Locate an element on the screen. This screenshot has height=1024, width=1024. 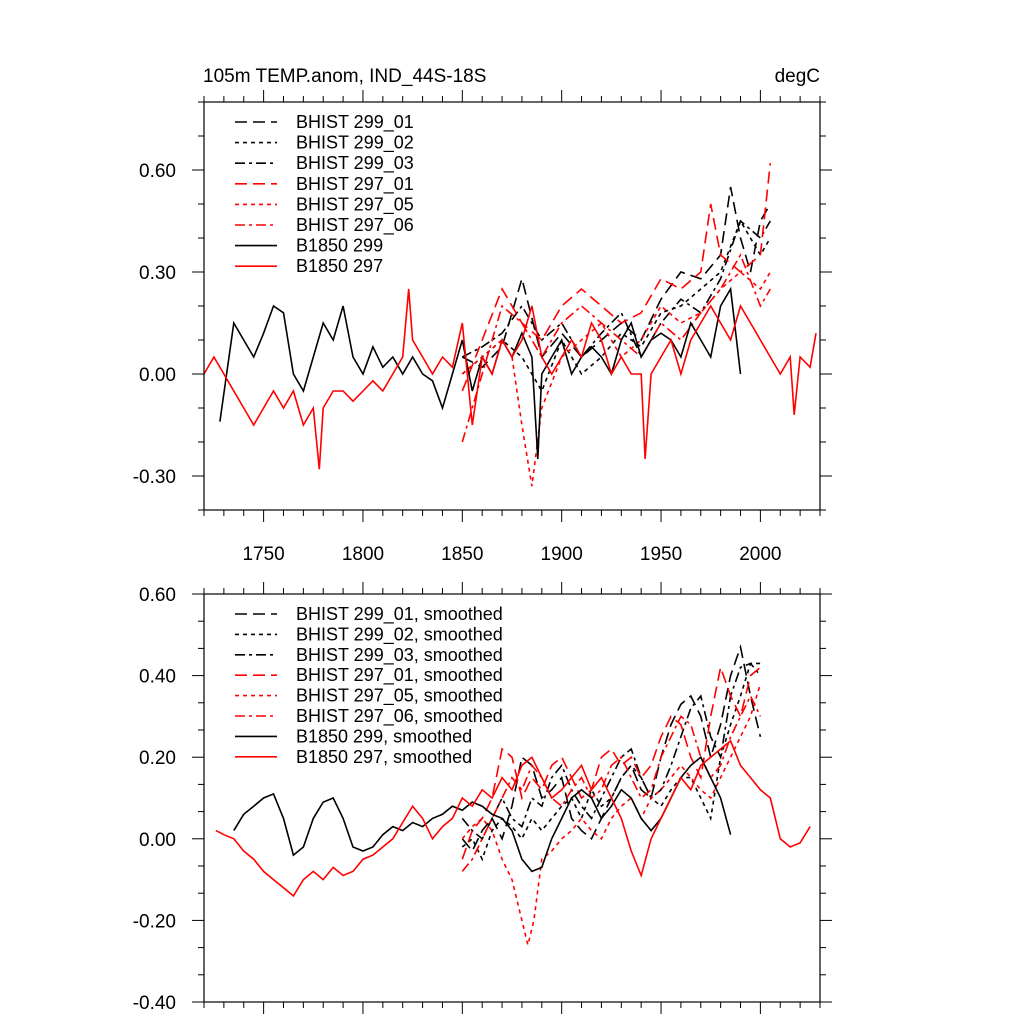
y-tick-label: -0.20 is located at coordinates (154, 921).